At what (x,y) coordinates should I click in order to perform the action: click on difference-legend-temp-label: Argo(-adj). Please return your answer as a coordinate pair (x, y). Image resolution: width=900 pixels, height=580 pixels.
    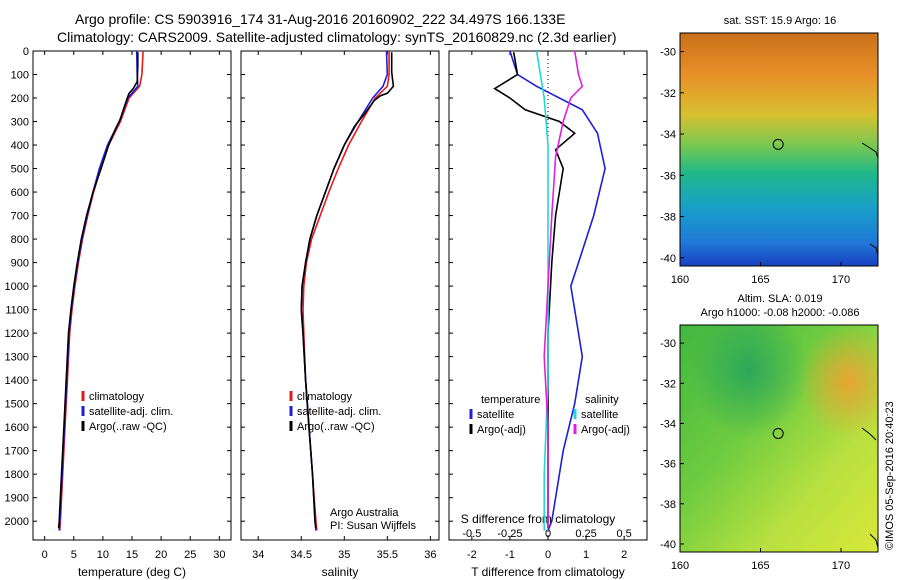
    Looking at the image, I should click on (501, 430).